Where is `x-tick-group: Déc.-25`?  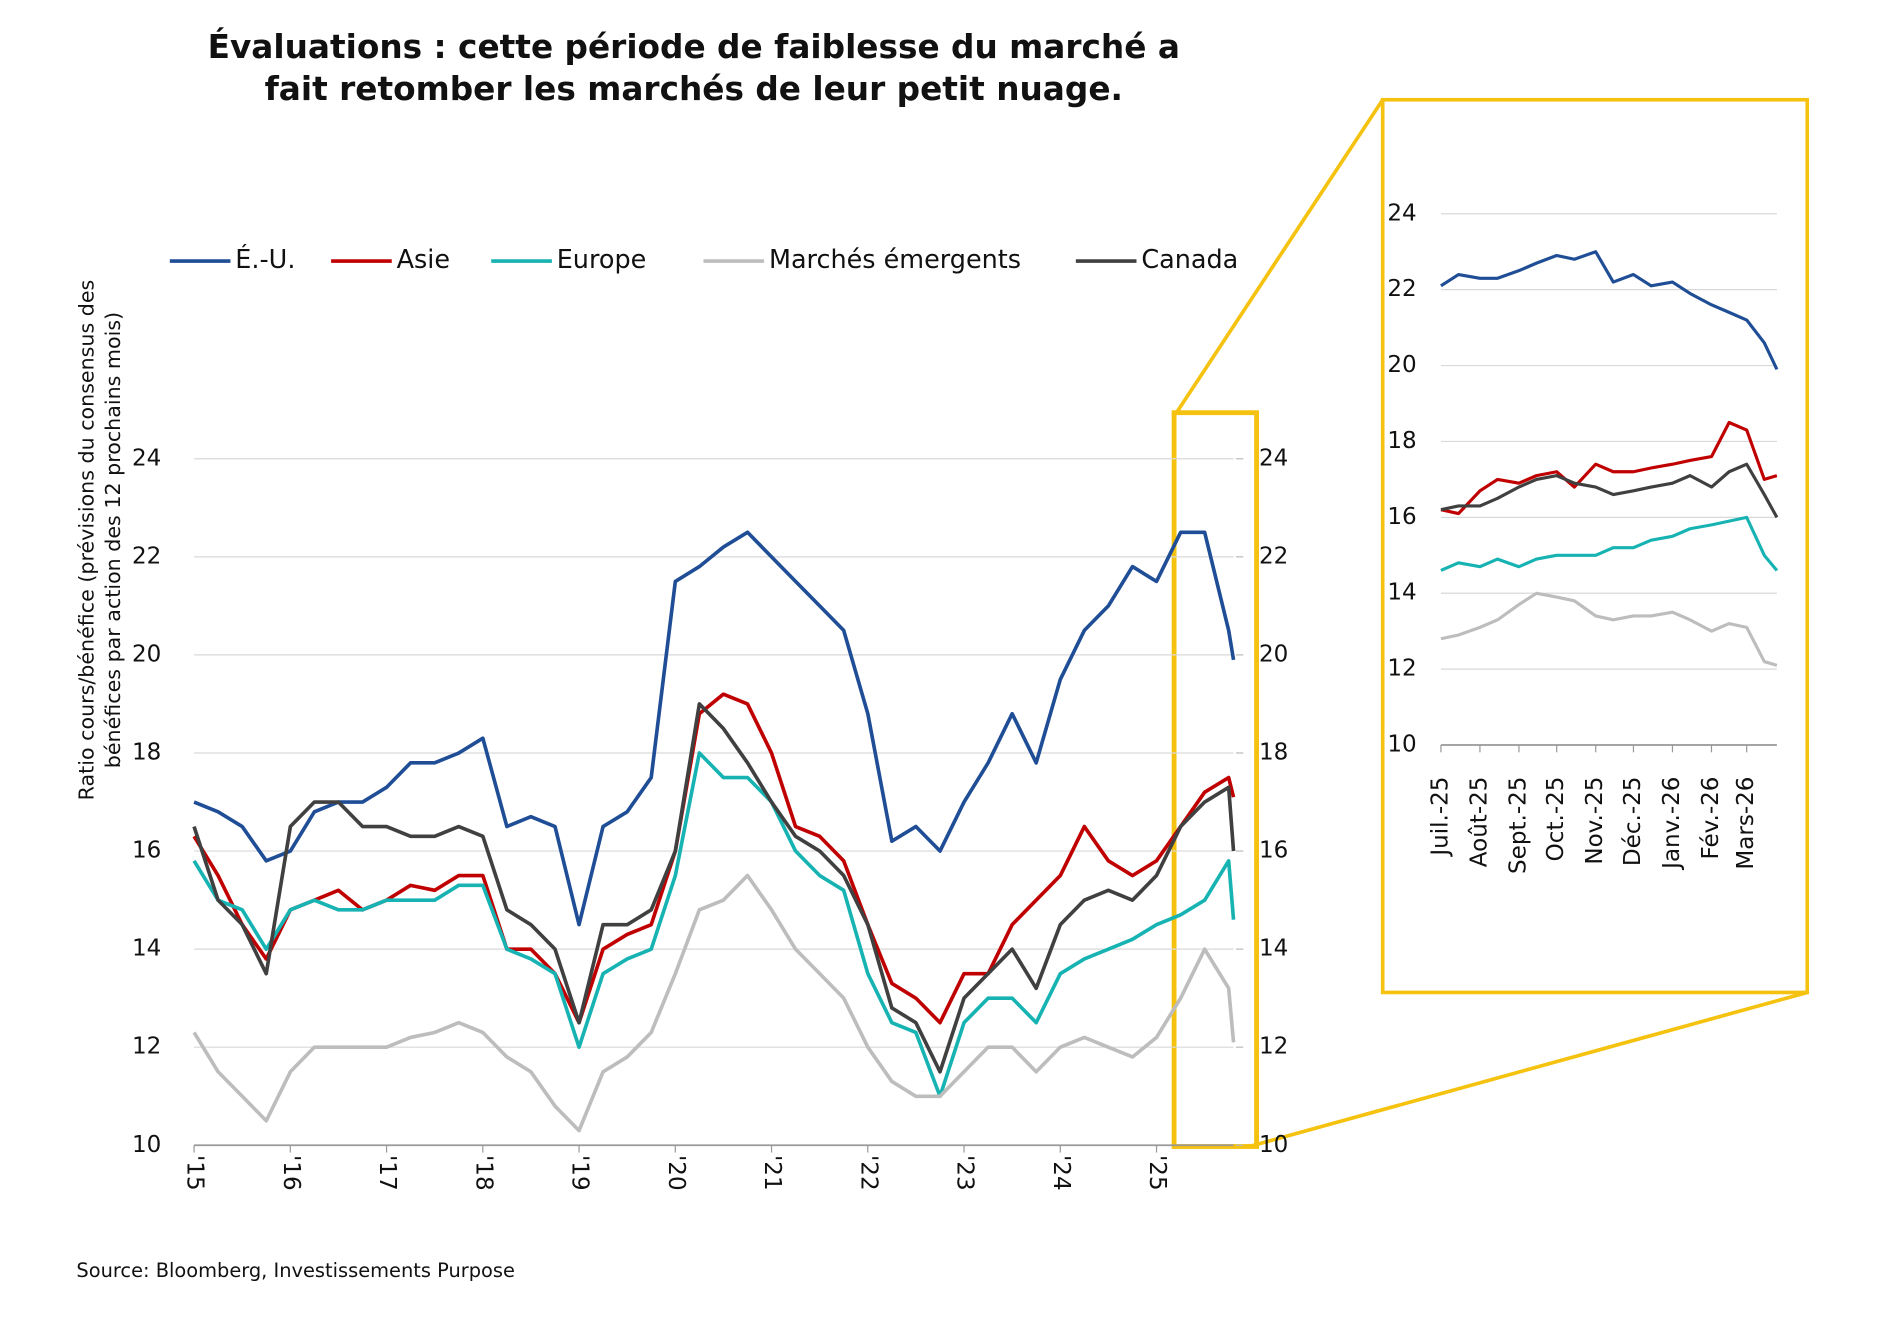
x-tick-group: Déc.-25 is located at coordinates (1633, 822).